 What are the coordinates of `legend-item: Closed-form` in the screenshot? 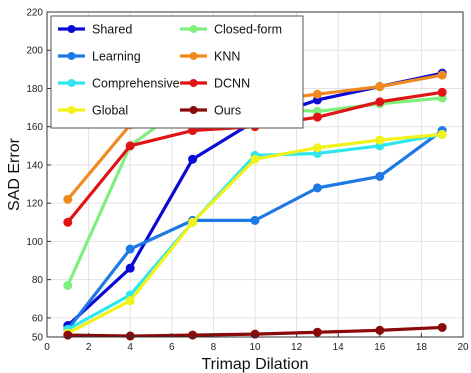 It's located at (231, 30).